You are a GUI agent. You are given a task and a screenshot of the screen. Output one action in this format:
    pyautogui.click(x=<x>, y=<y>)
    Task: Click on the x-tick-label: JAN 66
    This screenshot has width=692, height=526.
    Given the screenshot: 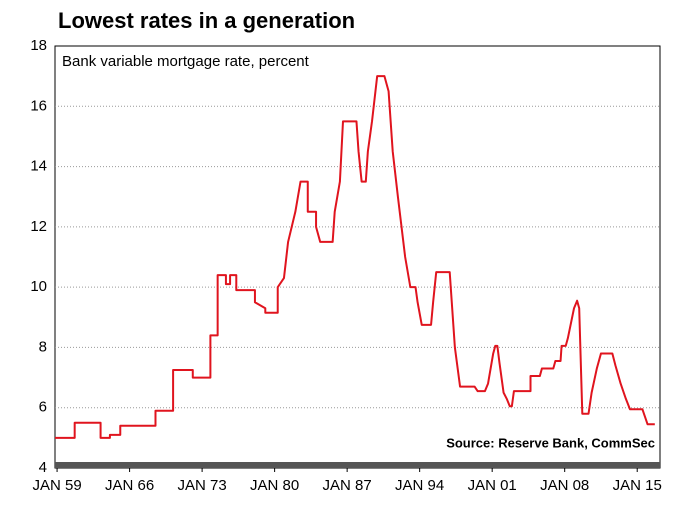 What is the action you would take?
    pyautogui.click(x=129, y=485)
    